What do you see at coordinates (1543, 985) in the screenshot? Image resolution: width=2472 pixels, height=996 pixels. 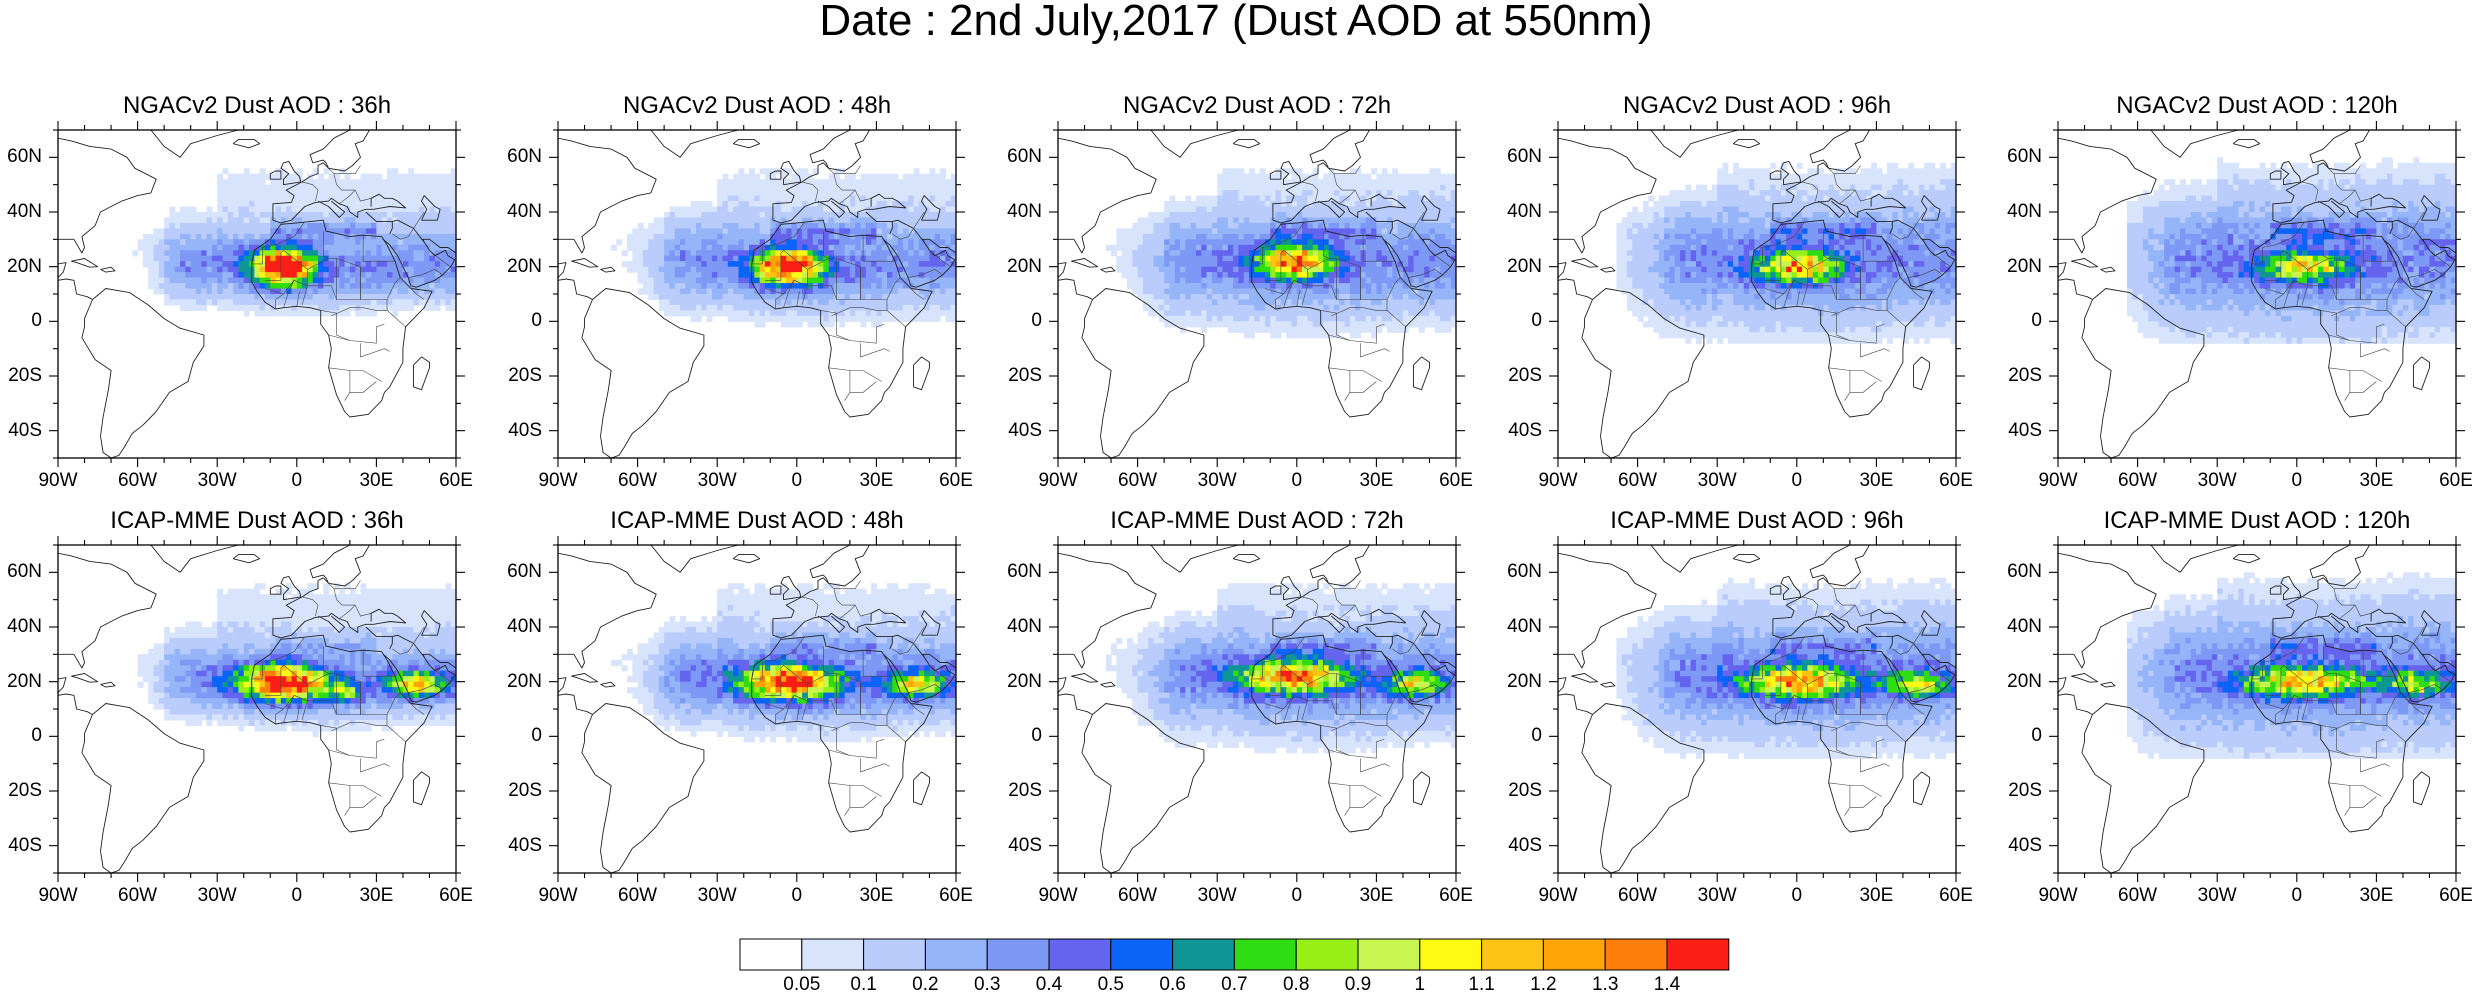 I see `colorbar-tick-label: 1.2` at bounding box center [1543, 985].